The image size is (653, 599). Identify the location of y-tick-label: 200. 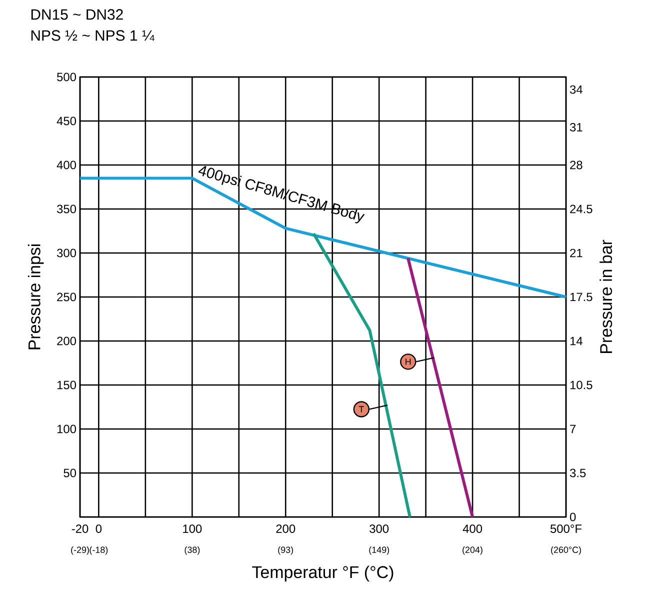
(66, 341).